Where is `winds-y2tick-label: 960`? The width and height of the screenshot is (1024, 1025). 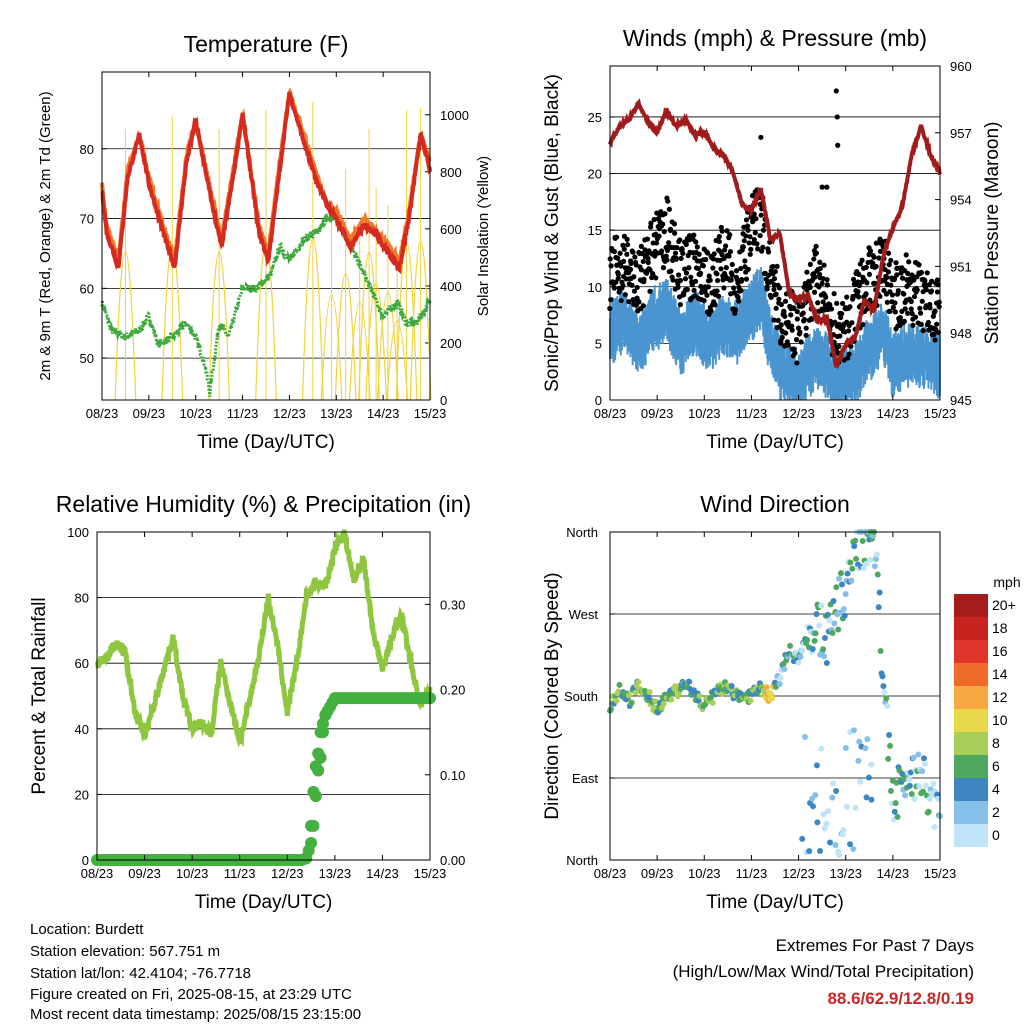 winds-y2tick-label: 960 is located at coordinates (961, 66).